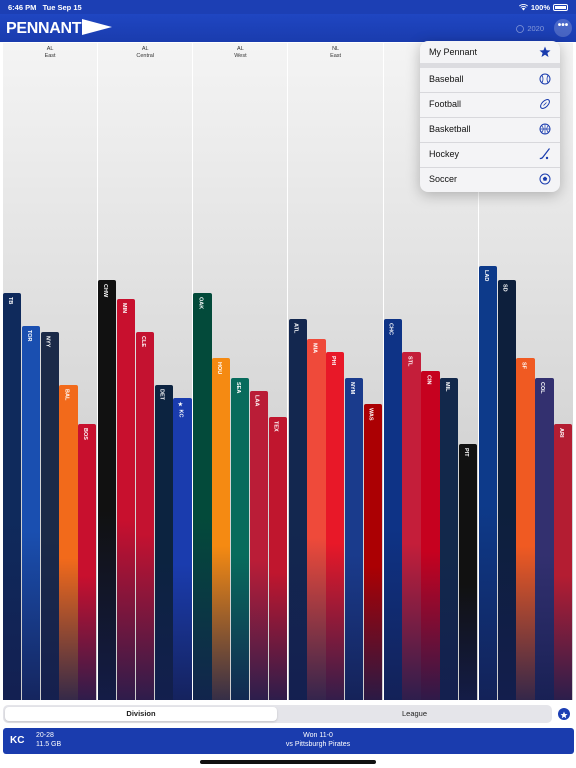 The height and width of the screenshot is (768, 576). Describe the element at coordinates (336, 49) in the screenshot. I see `league-name: NL` at that location.